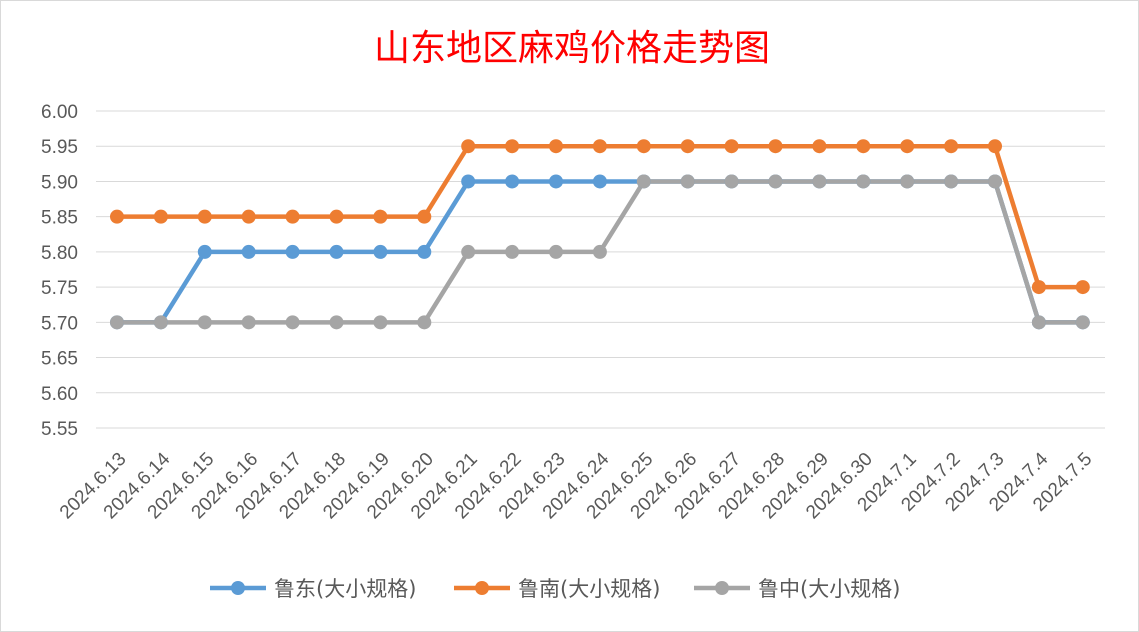 Image resolution: width=1139 pixels, height=632 pixels. What do you see at coordinates (59, 394) in the screenshot?
I see `y-tick-label: 5.60` at bounding box center [59, 394].